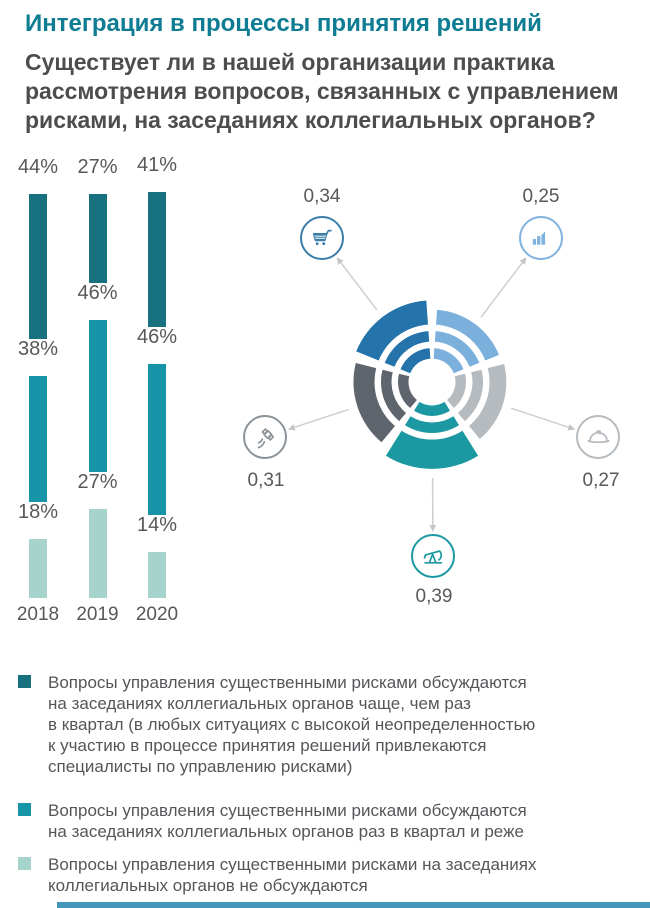 This screenshot has height=908, width=650. I want to click on radial-value-label: 0,34, so click(322, 196).